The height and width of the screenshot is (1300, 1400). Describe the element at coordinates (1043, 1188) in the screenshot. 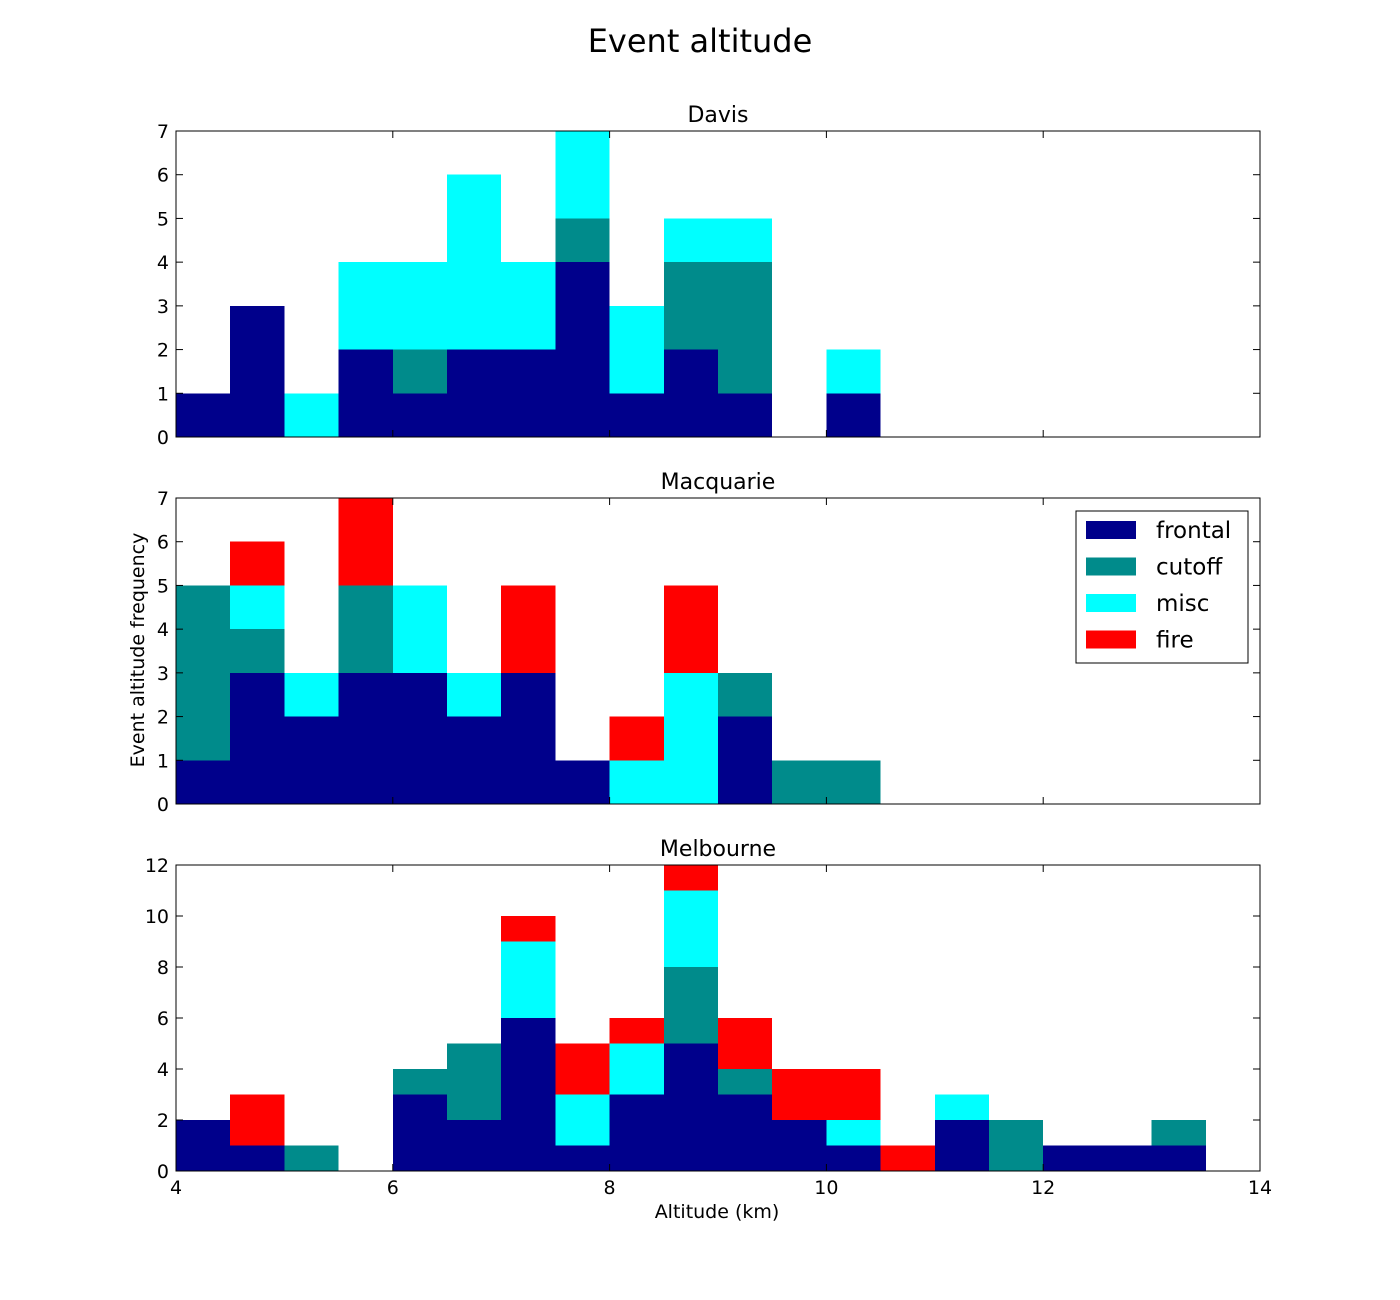

I see `xtick-label-12: 12` at that location.